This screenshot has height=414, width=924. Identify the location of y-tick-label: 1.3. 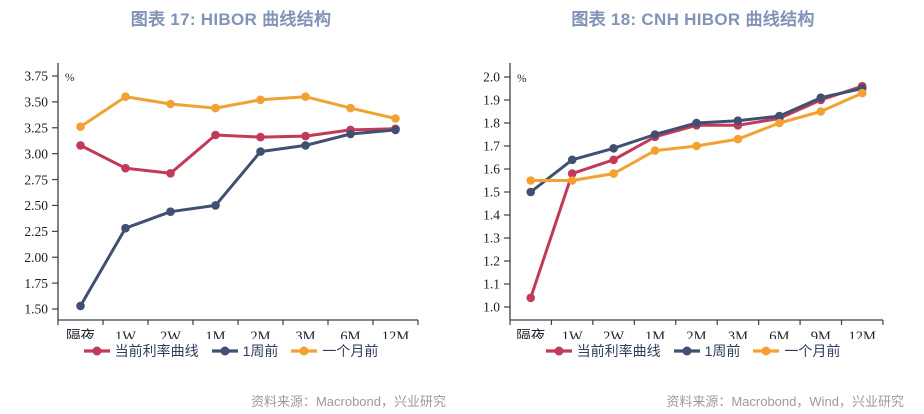
(491, 238).